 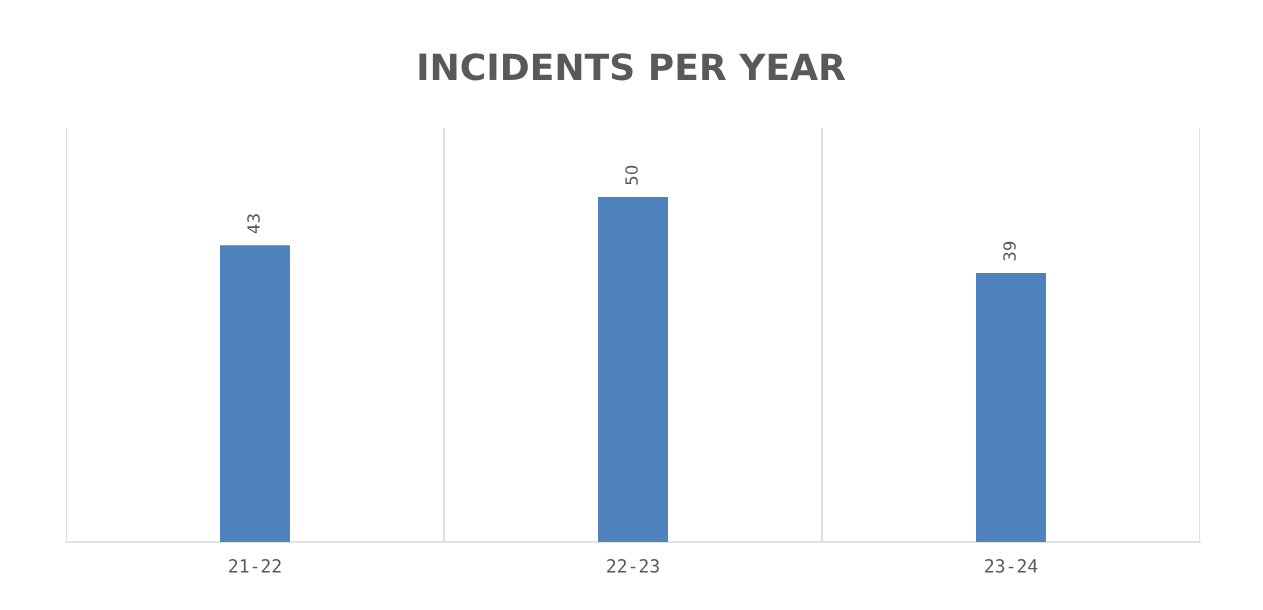 What do you see at coordinates (631, 175) in the screenshot?
I see `data-label: 50` at bounding box center [631, 175].